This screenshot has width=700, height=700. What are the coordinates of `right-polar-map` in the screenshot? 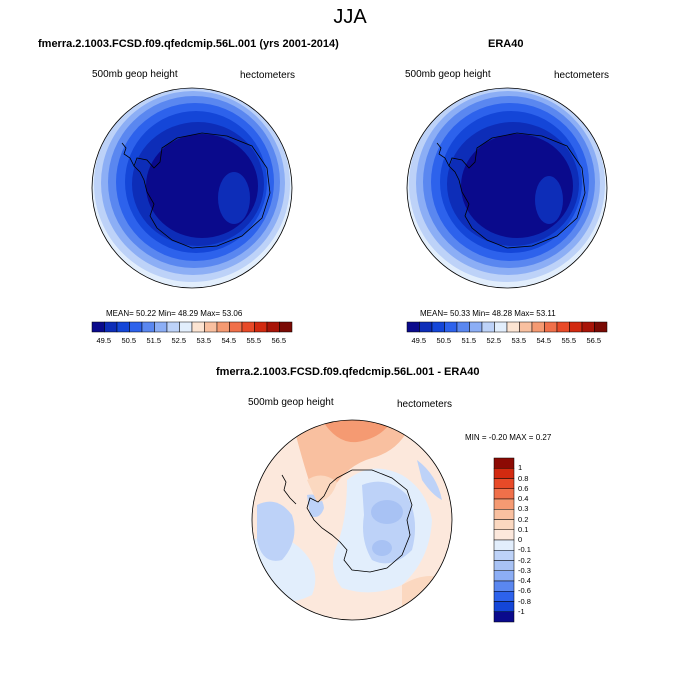 It's located at (507, 188).